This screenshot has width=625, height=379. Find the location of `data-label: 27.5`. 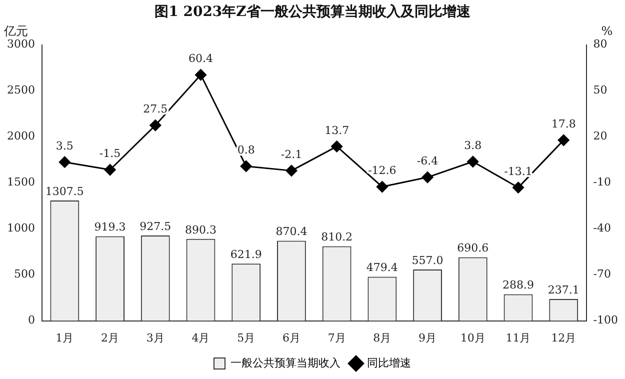

data-label: 27.5 is located at coordinates (155, 109).